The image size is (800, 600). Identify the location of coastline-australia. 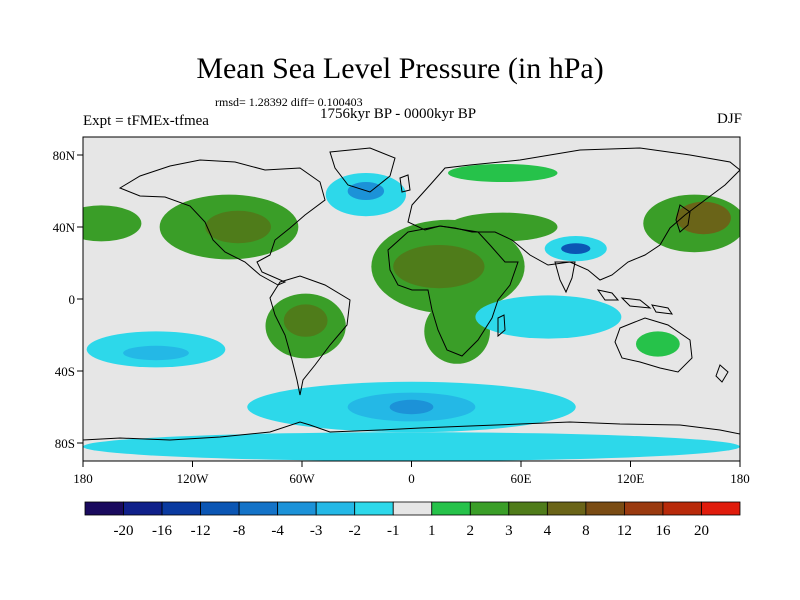
(653, 345).